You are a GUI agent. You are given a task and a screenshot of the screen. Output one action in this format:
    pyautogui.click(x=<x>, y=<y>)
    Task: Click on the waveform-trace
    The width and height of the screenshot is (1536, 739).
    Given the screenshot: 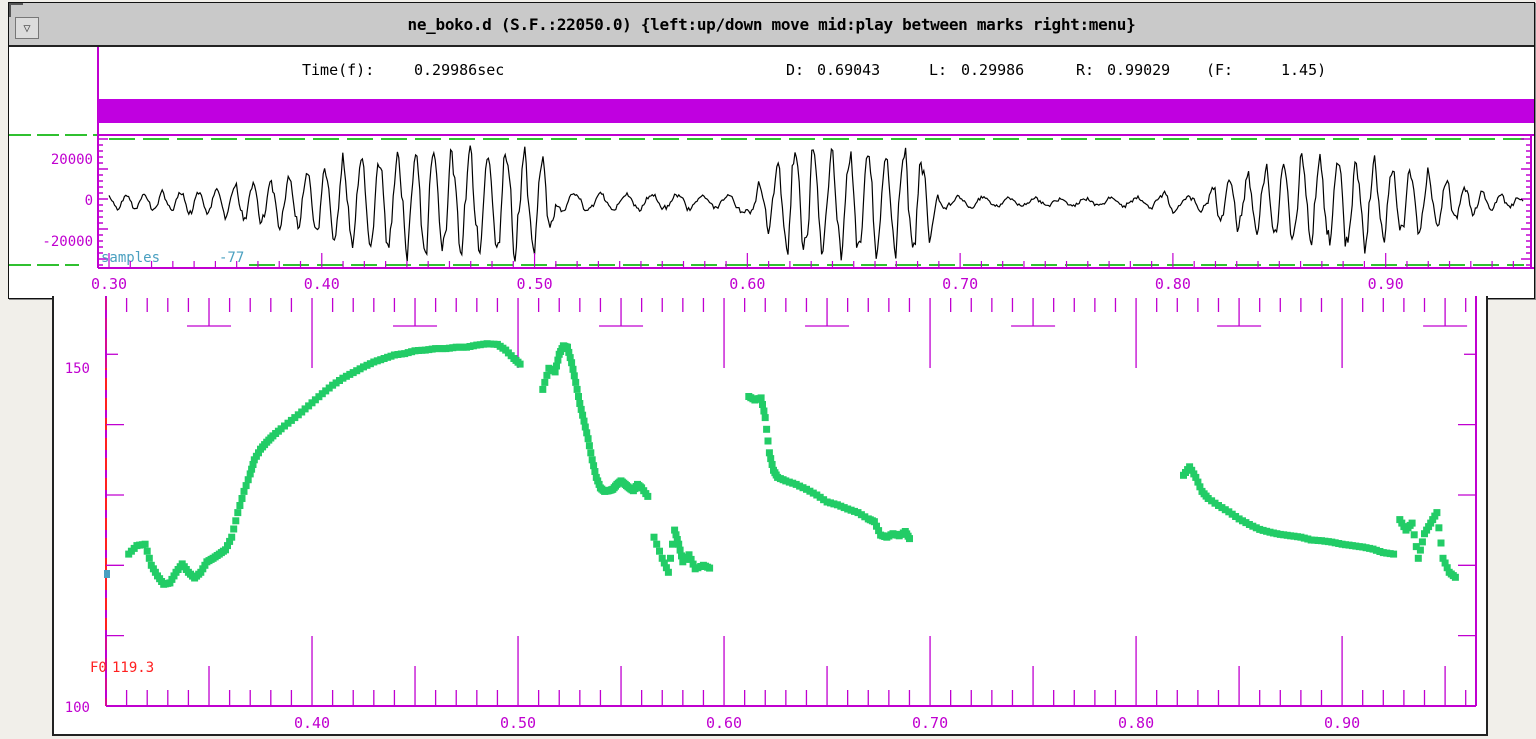 What is the action you would take?
    pyautogui.click(x=816, y=203)
    